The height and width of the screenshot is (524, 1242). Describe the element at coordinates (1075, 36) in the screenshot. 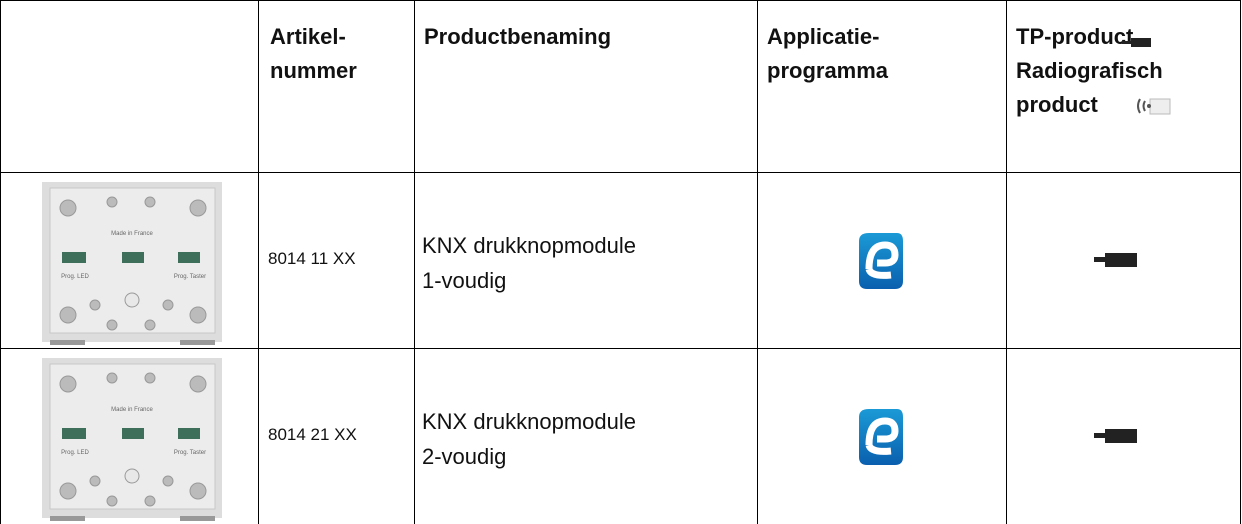

I see `header-text: TP-product` at that location.